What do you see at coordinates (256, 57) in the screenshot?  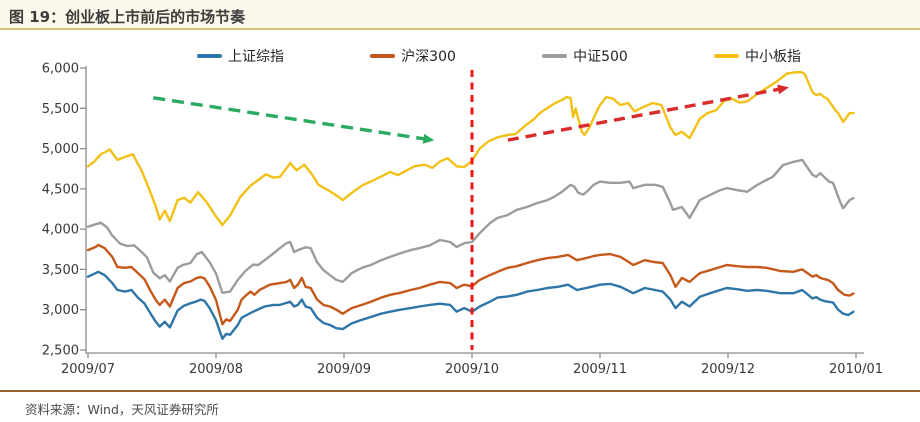 I see `legend-label: 上证综指` at bounding box center [256, 57].